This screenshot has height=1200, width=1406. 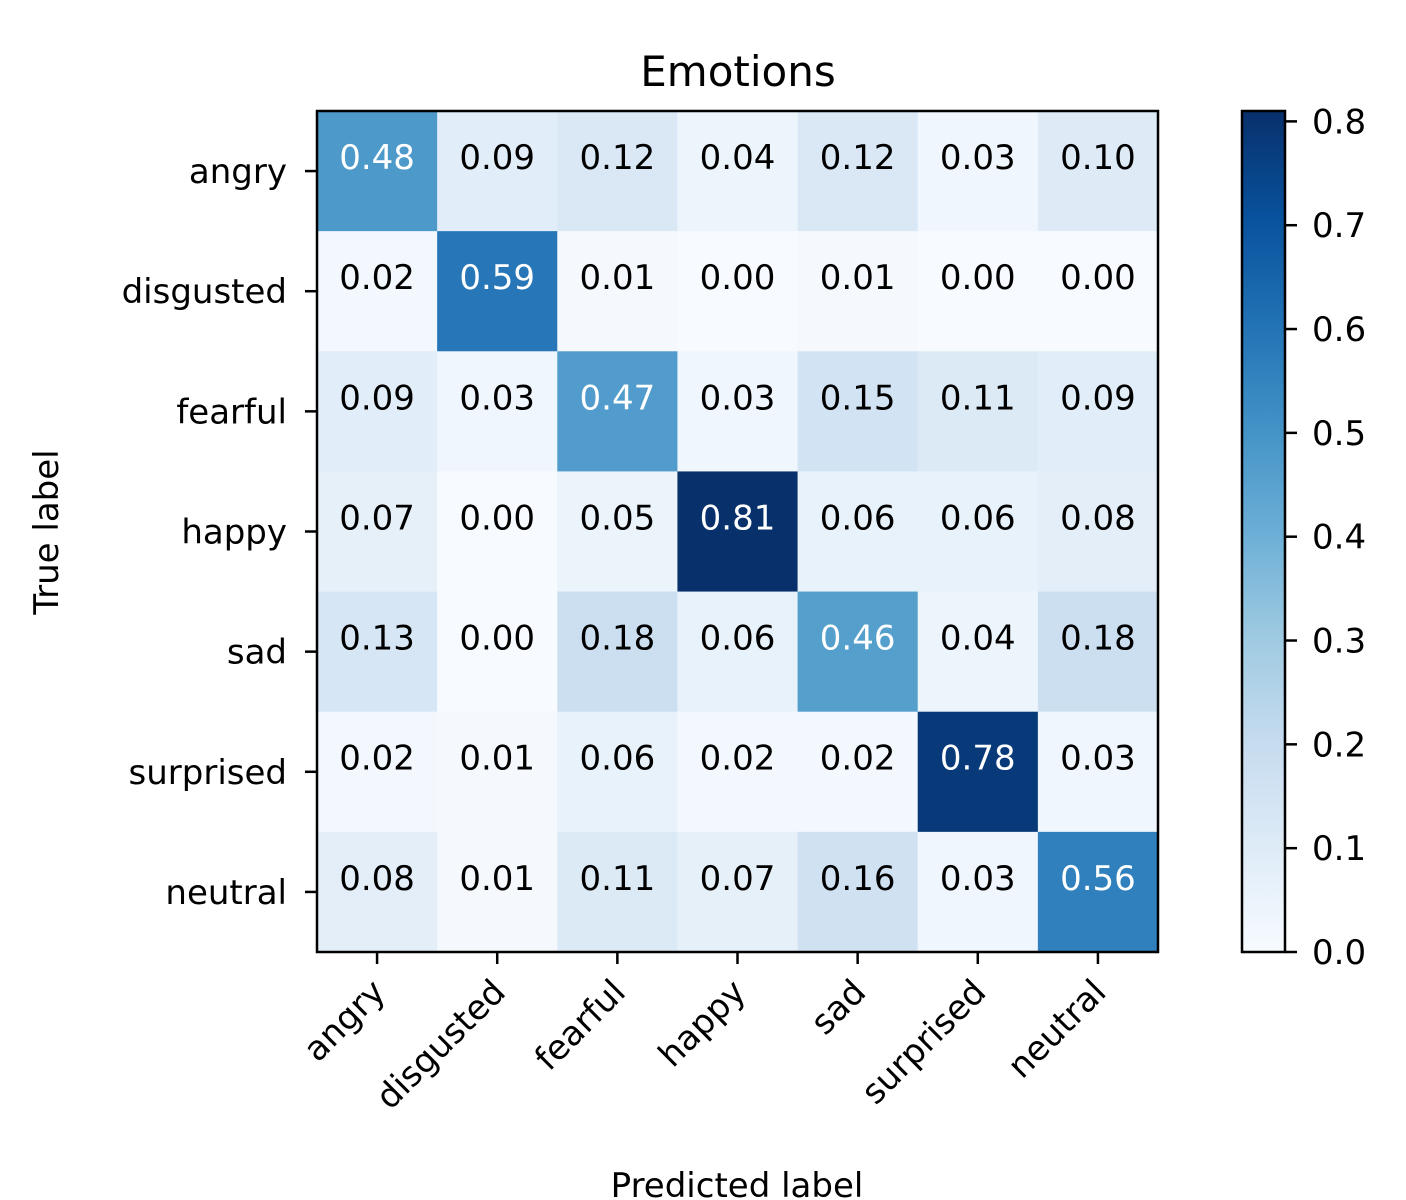 I want to click on y-tick-label: disgusted, so click(x=204, y=292).